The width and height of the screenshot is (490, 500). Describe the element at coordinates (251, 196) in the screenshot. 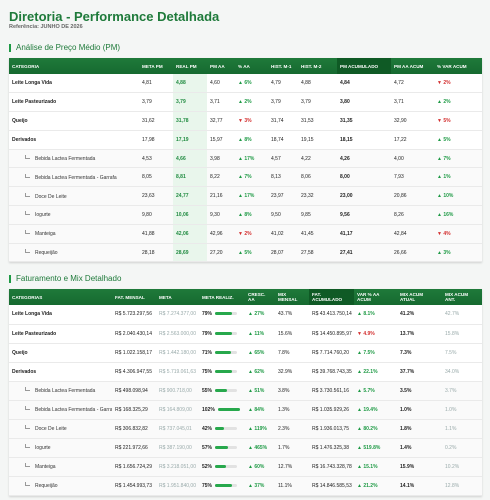

I see `cell: ▲ 17%` at that location.